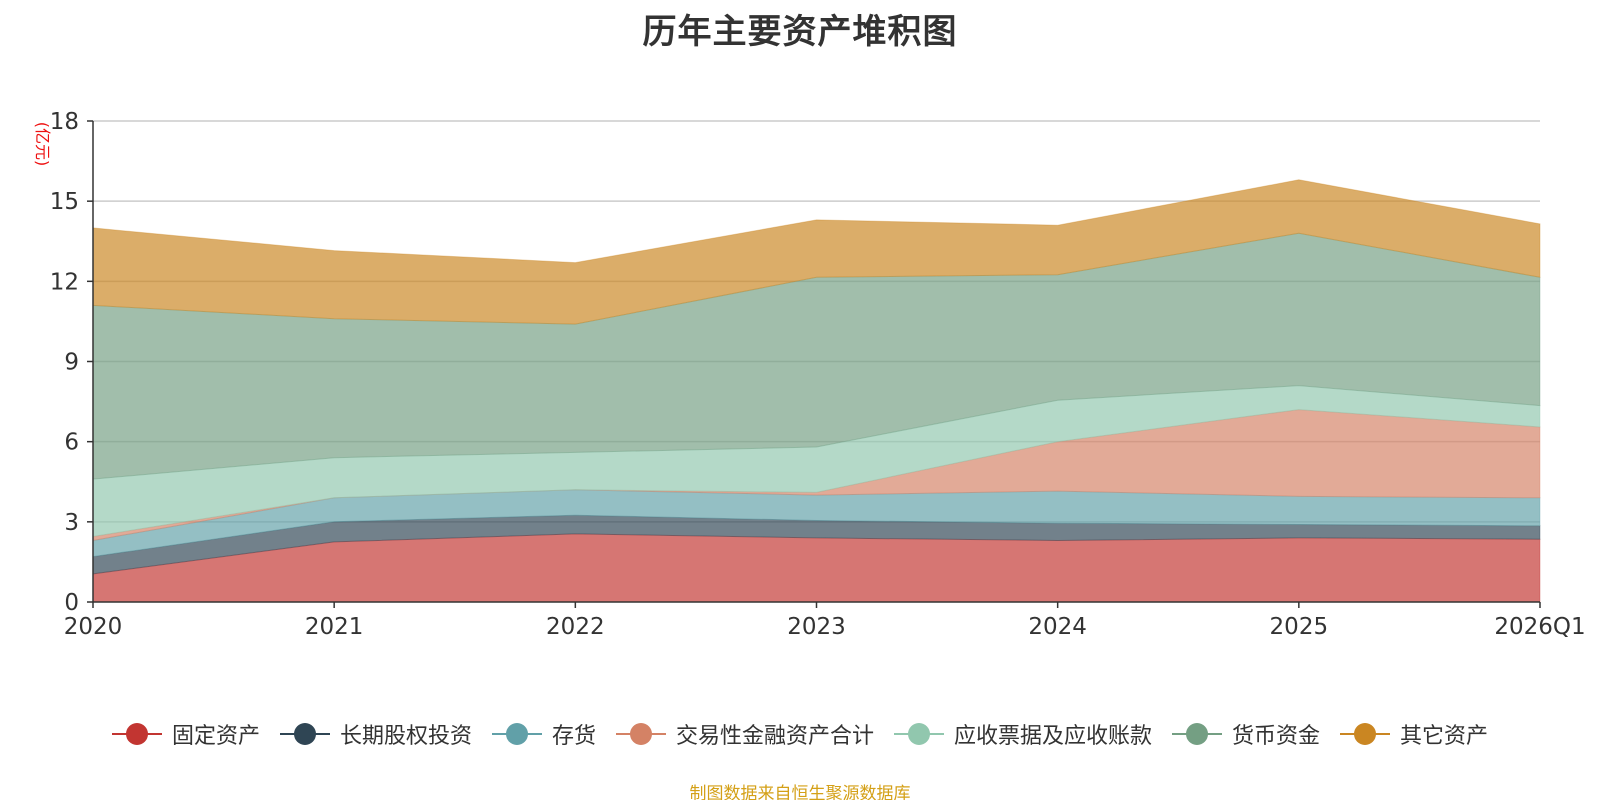 The image size is (1600, 800). What do you see at coordinates (774, 736) in the screenshot?
I see `legend-label: 交易性金融资产合计` at bounding box center [774, 736].